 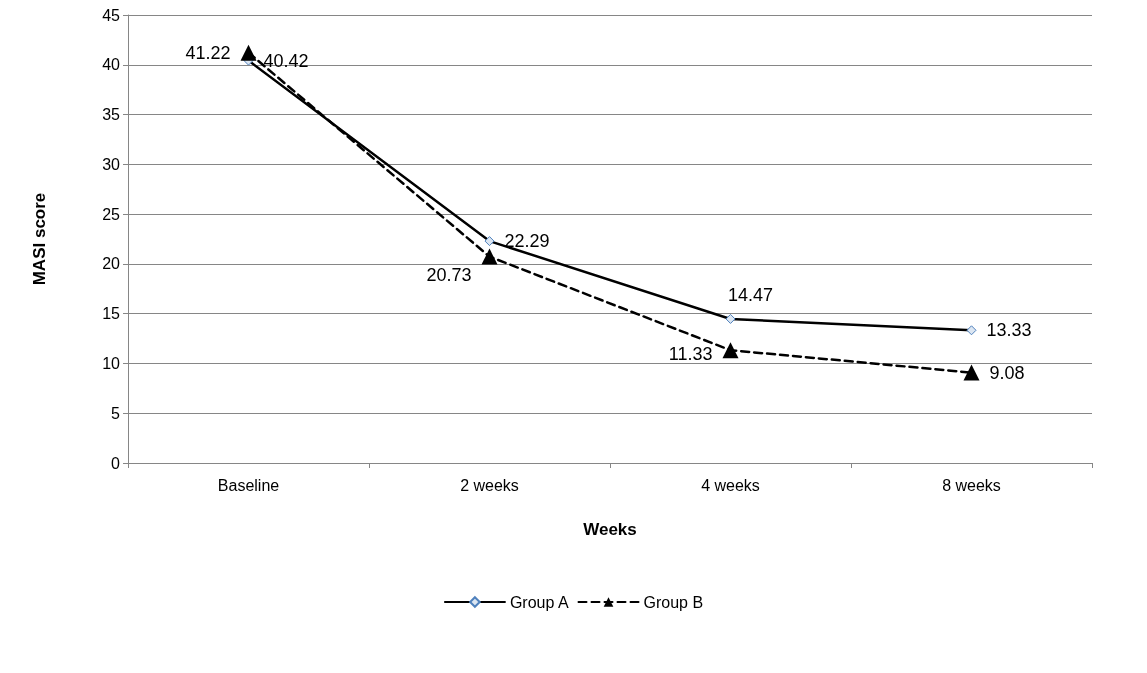 I want to click on x-tick-label: 4 weeks, so click(x=730, y=485).